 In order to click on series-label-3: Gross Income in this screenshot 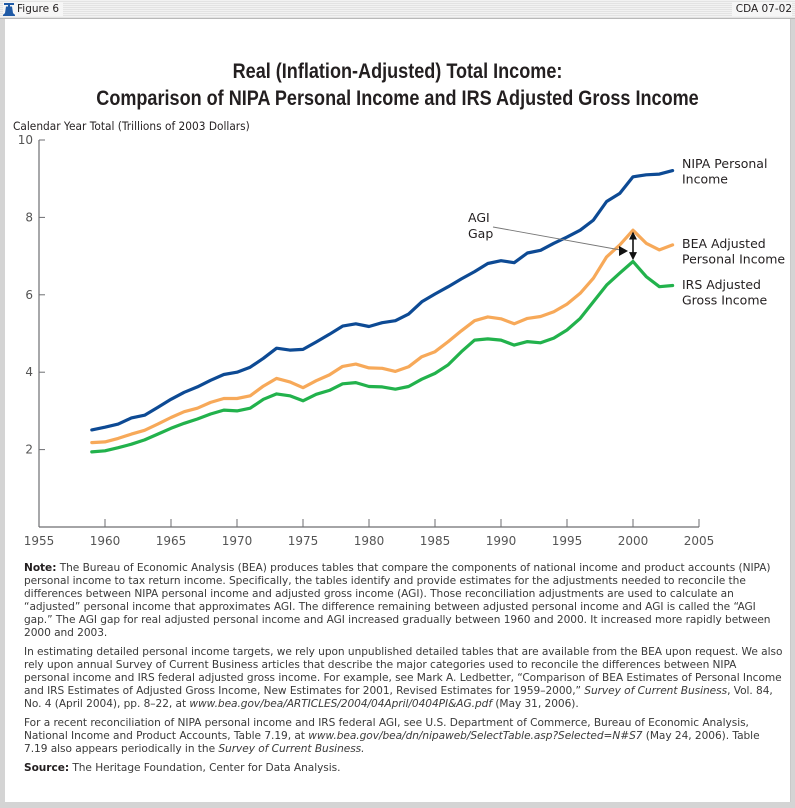, I will do `click(725, 300)`.